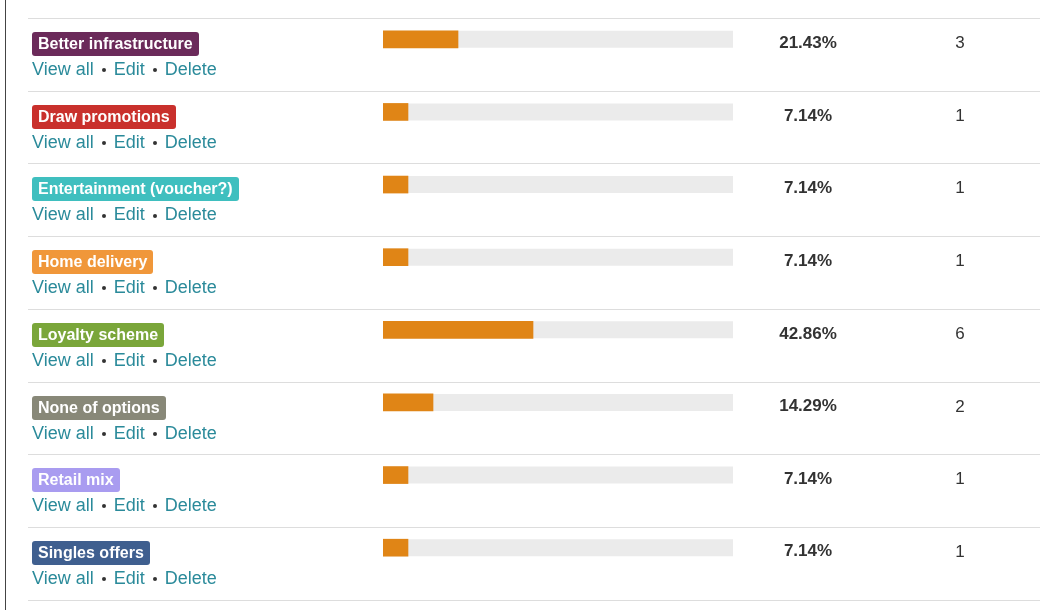  Describe the element at coordinates (115, 44) in the screenshot. I see `y-tick-label: Better infrastructure` at that location.